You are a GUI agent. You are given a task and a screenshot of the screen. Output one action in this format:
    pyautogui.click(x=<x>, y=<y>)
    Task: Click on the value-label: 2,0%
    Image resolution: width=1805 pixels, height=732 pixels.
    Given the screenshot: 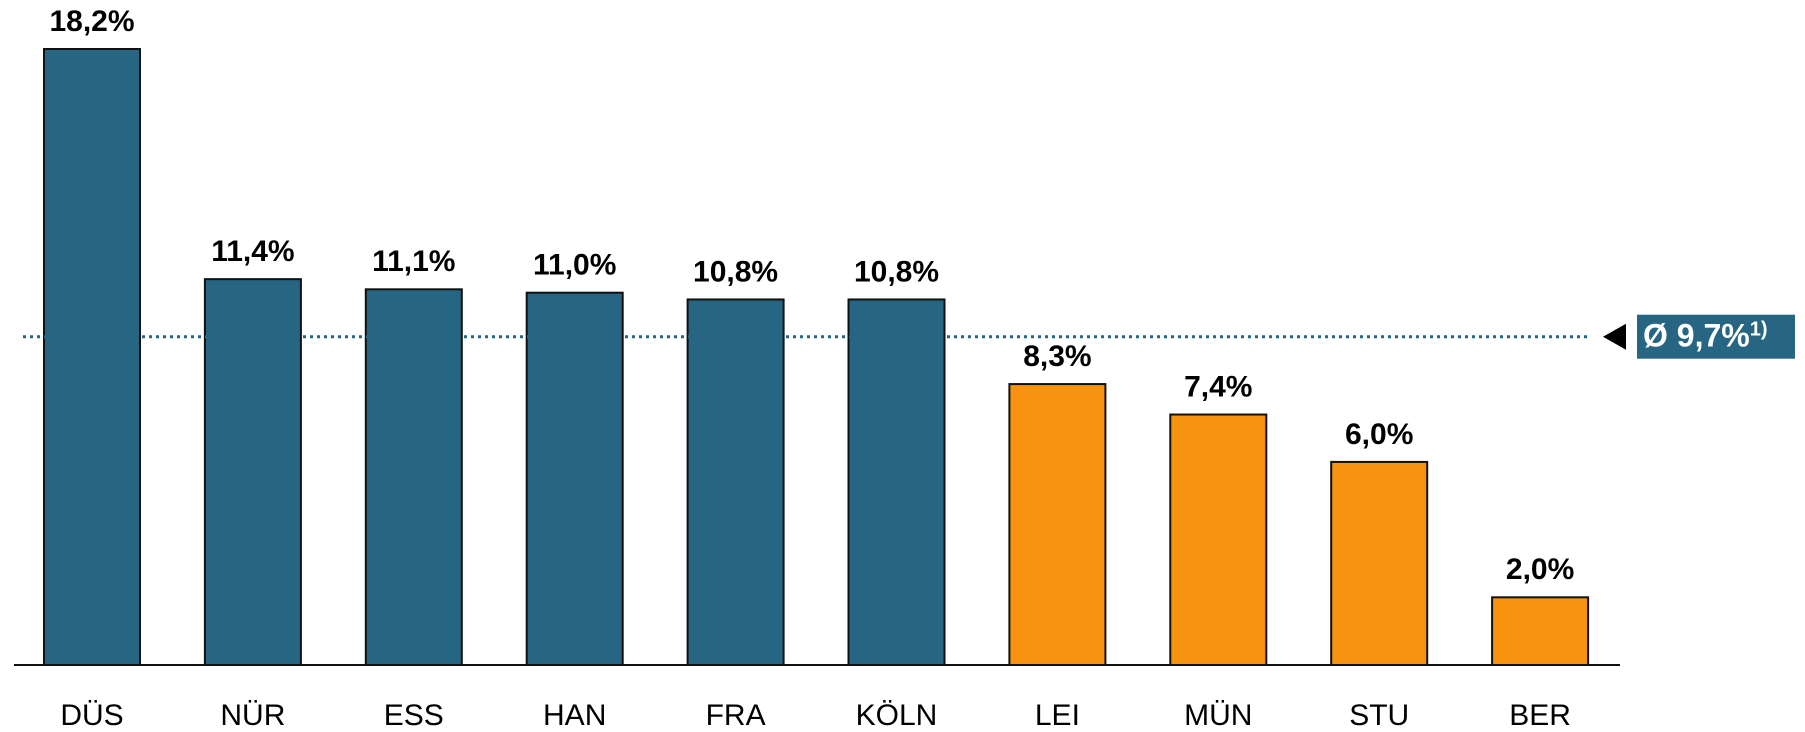 What is the action you would take?
    pyautogui.click(x=1540, y=569)
    